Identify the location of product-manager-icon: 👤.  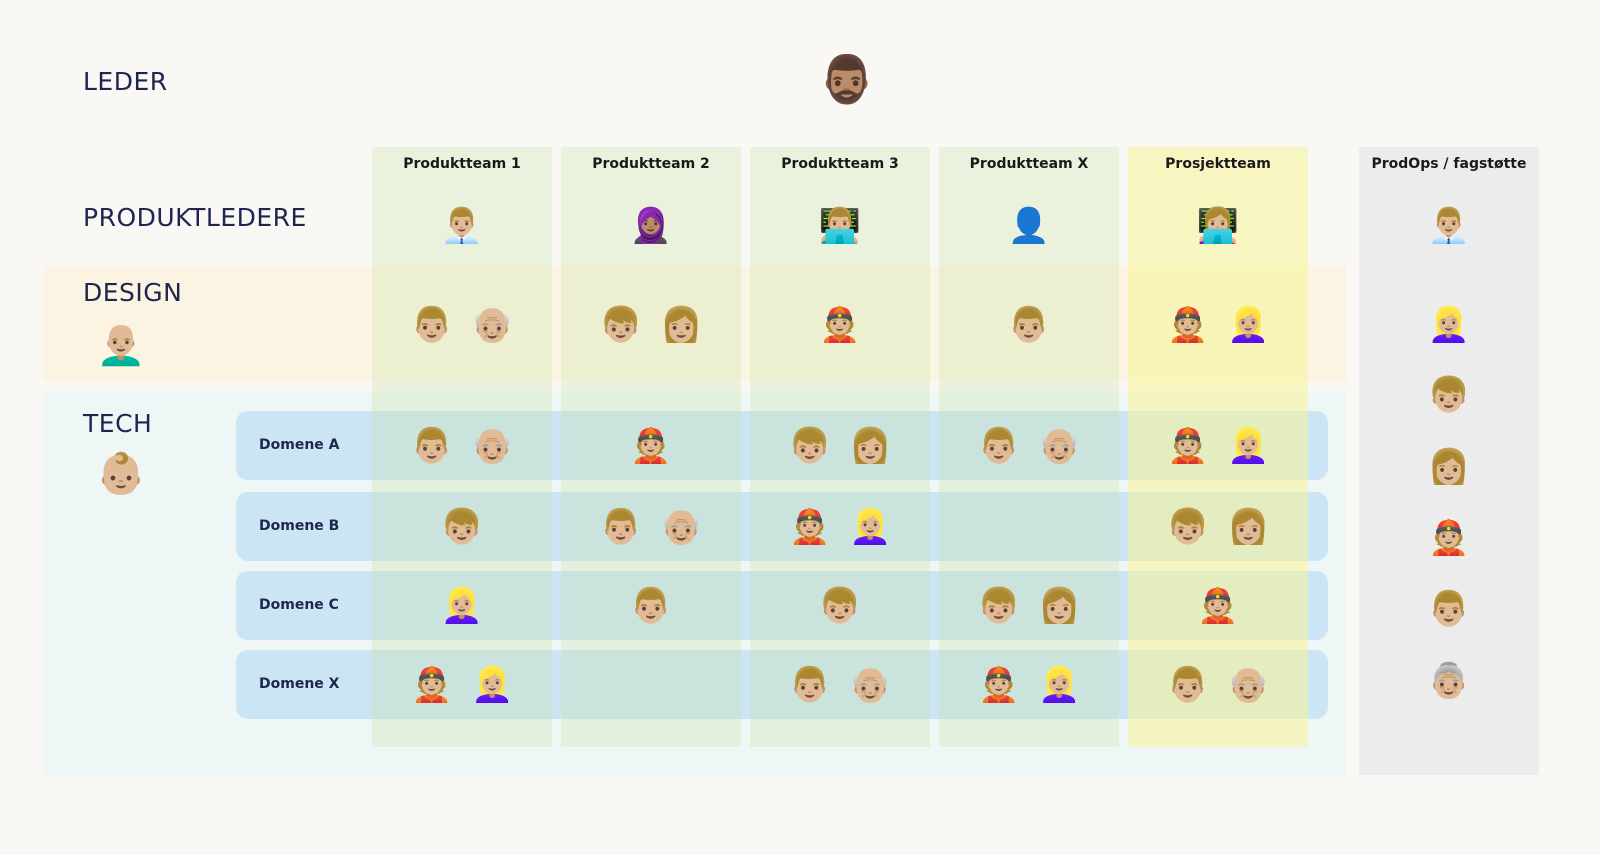
(1029, 226).